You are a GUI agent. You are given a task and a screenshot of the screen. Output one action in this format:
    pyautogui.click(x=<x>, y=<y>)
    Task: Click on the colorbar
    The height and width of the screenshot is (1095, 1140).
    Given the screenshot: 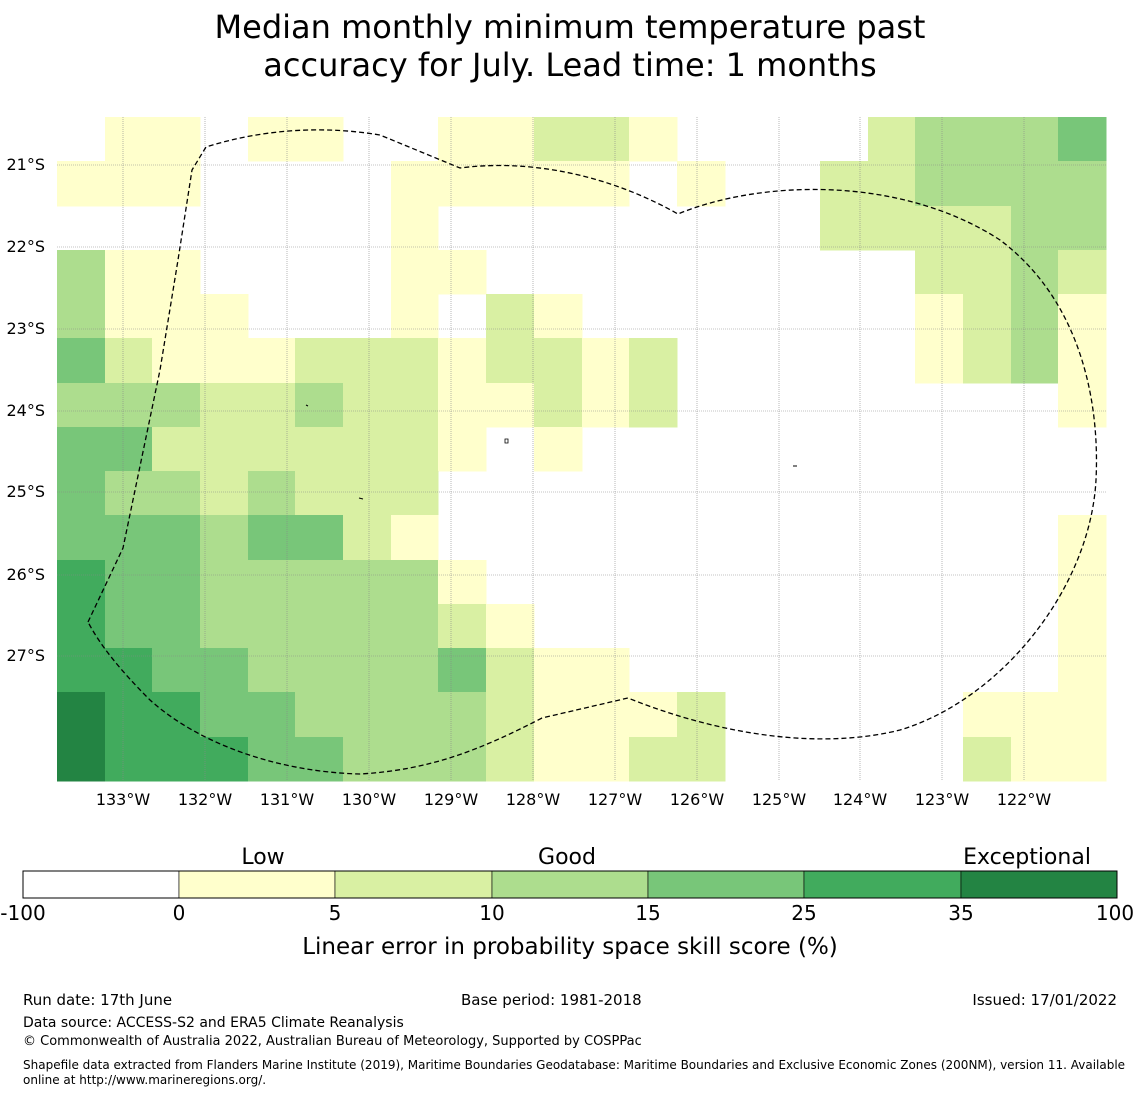 What is the action you would take?
    pyautogui.click(x=570, y=884)
    